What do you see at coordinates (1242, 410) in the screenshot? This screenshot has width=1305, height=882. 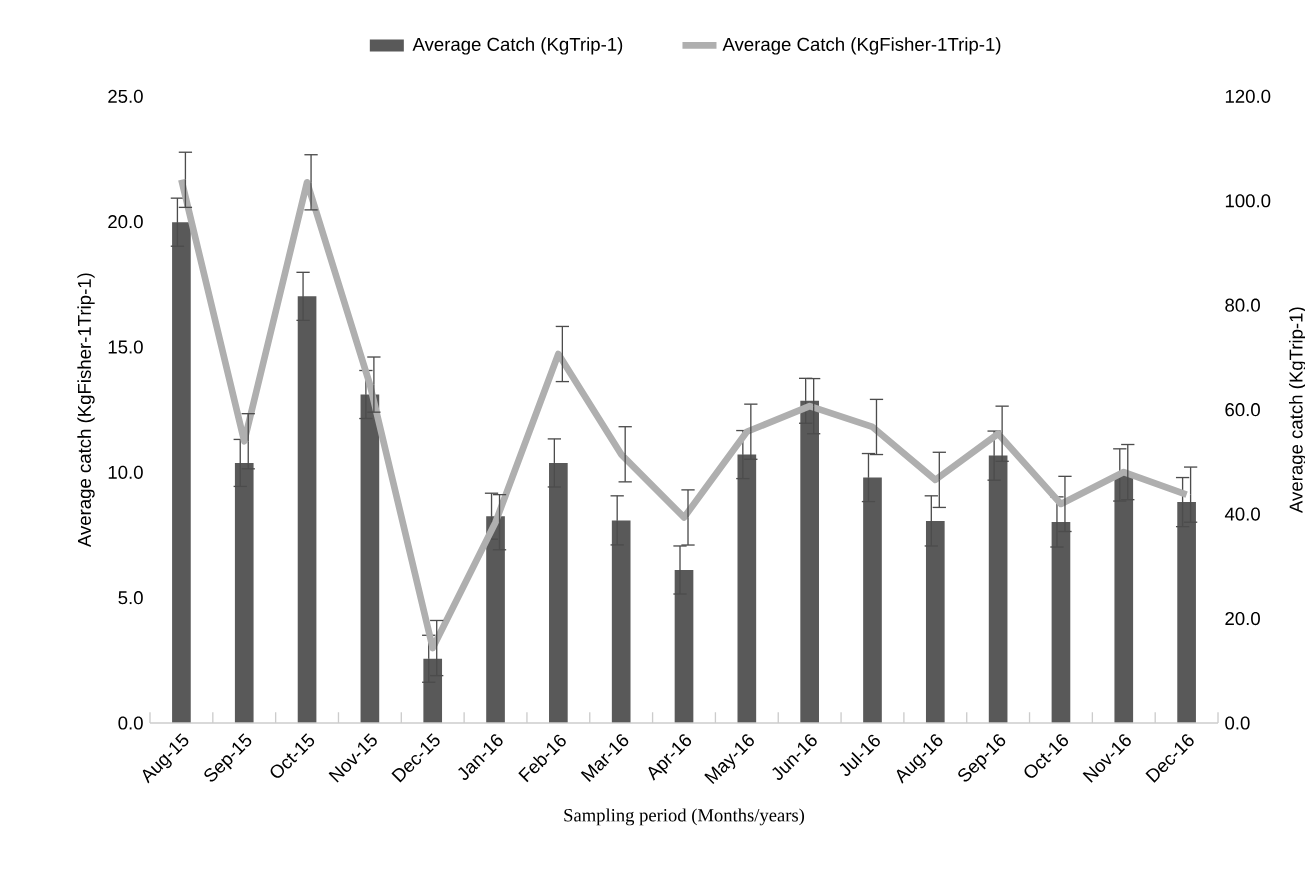 I see `y2-tick-label: 60.0` at bounding box center [1242, 410].